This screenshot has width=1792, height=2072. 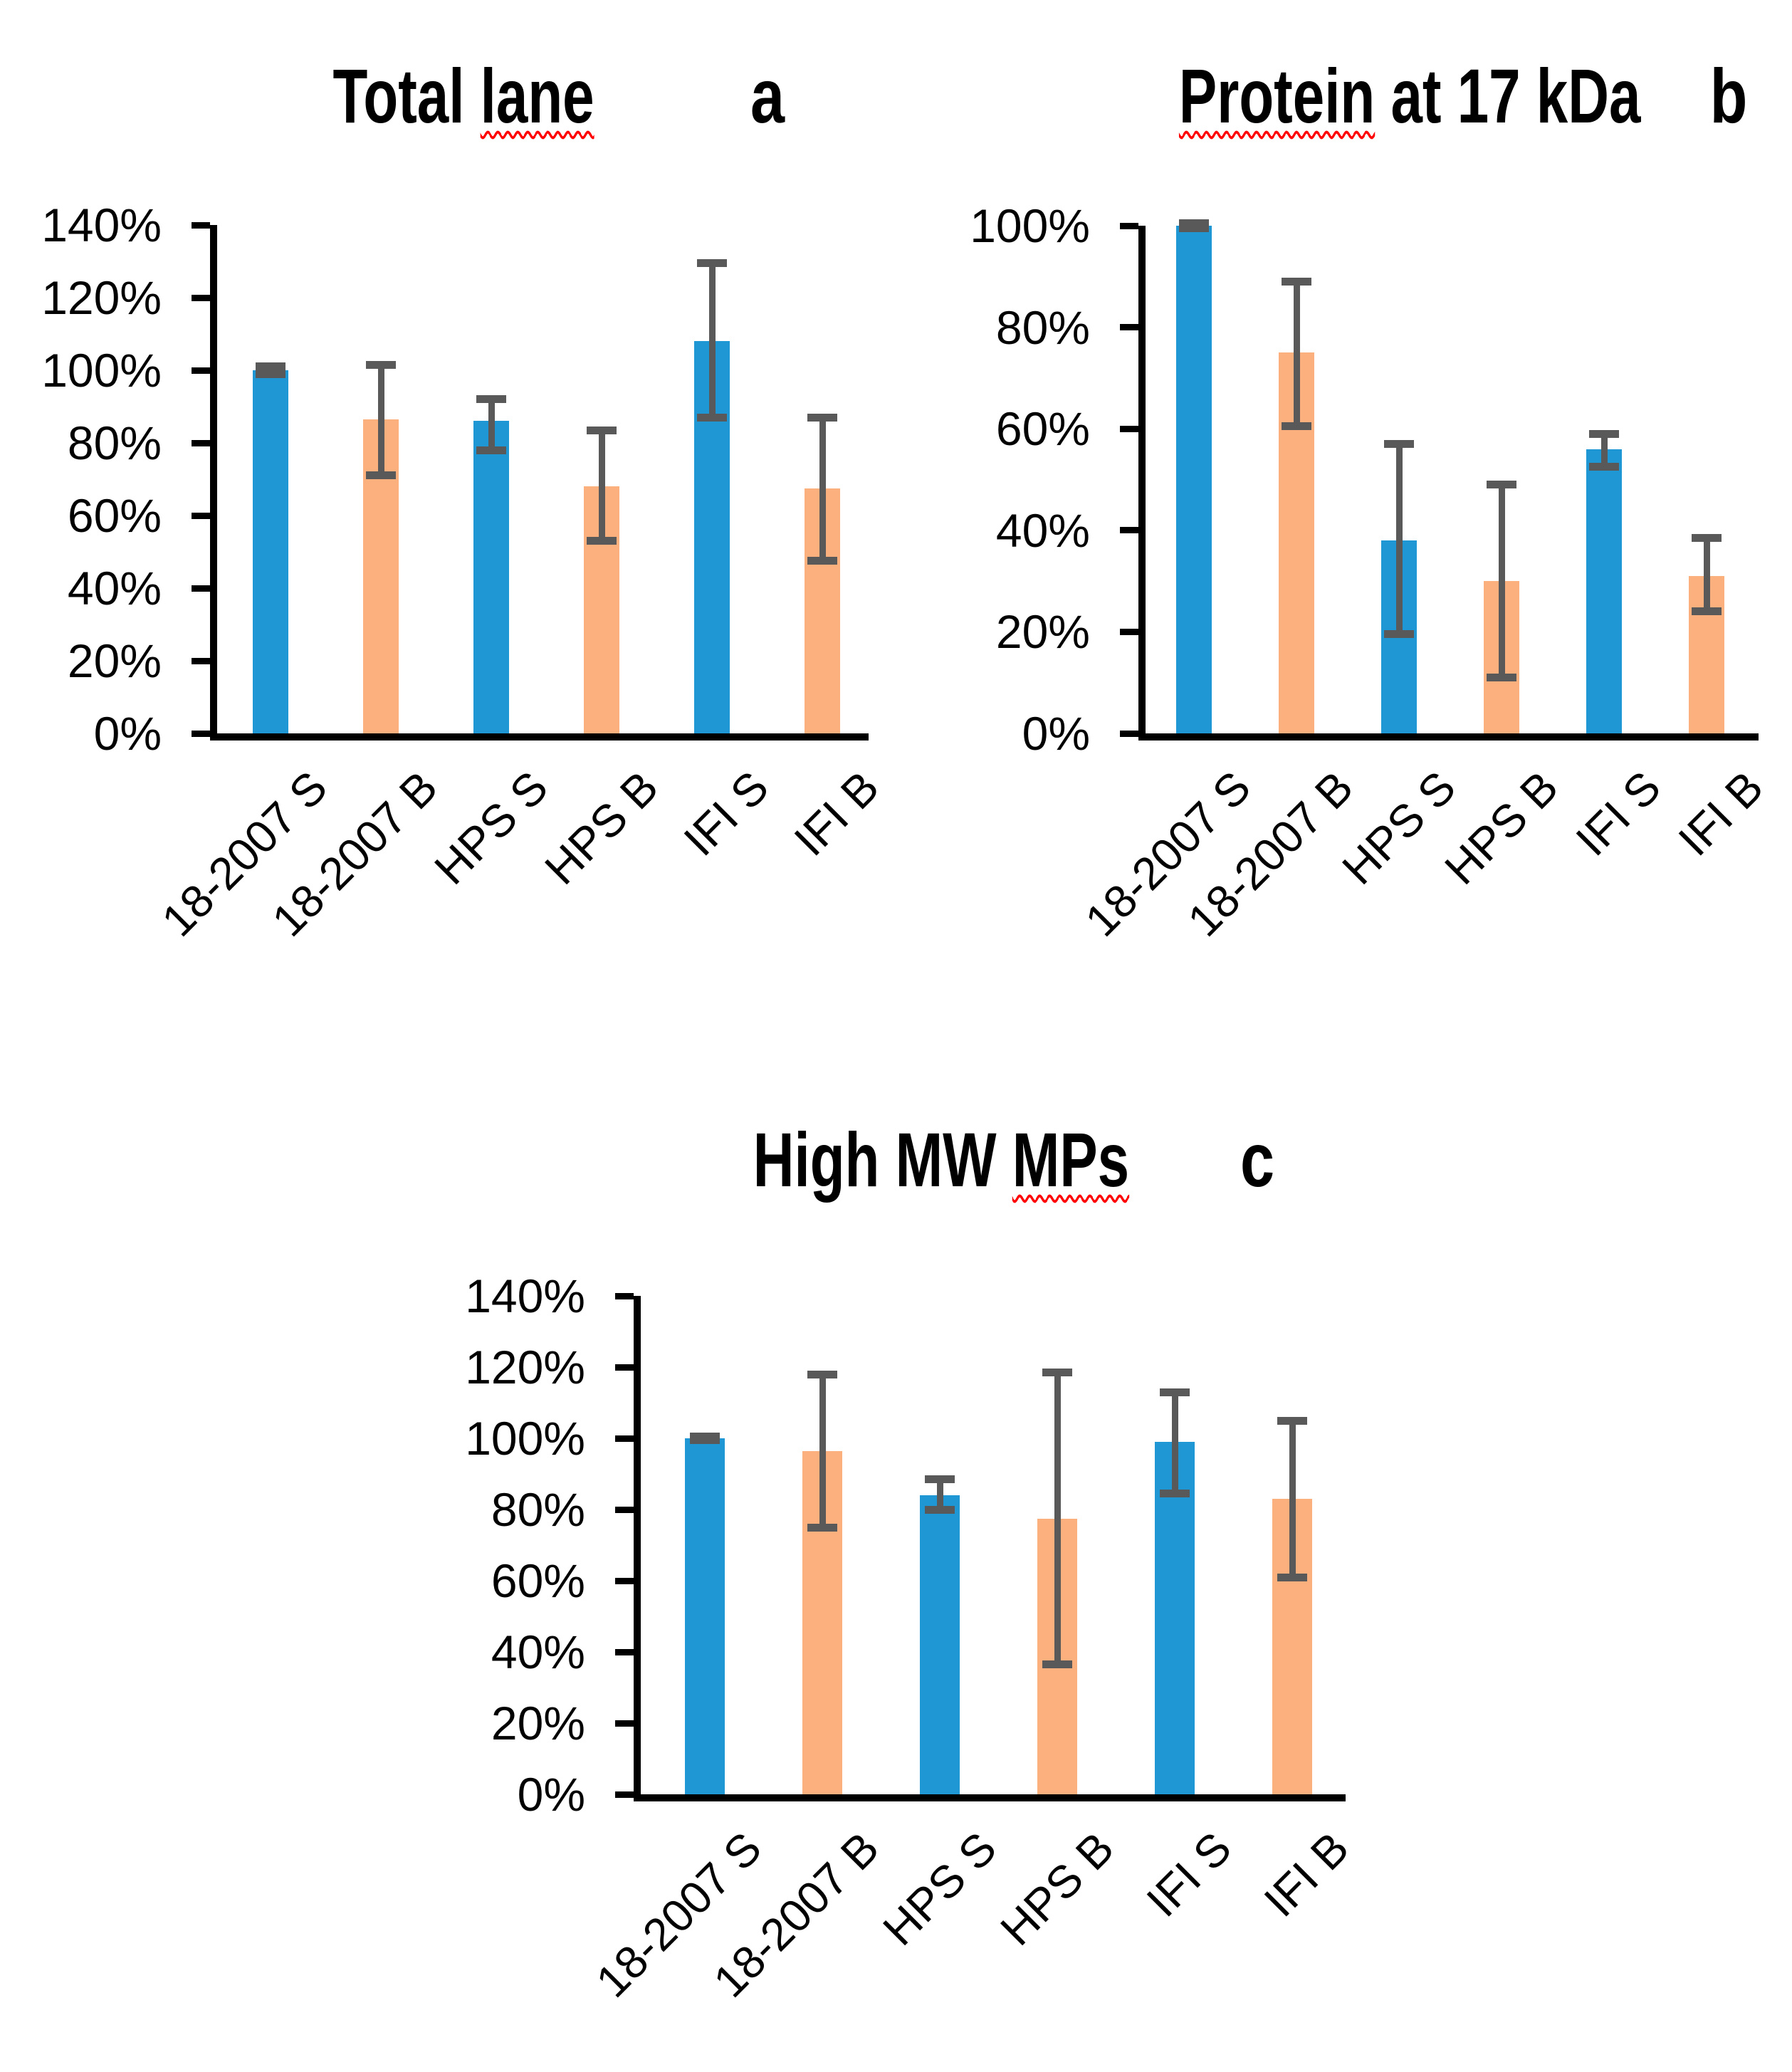 I want to click on x-category-label: HPS S, so click(x=491, y=827).